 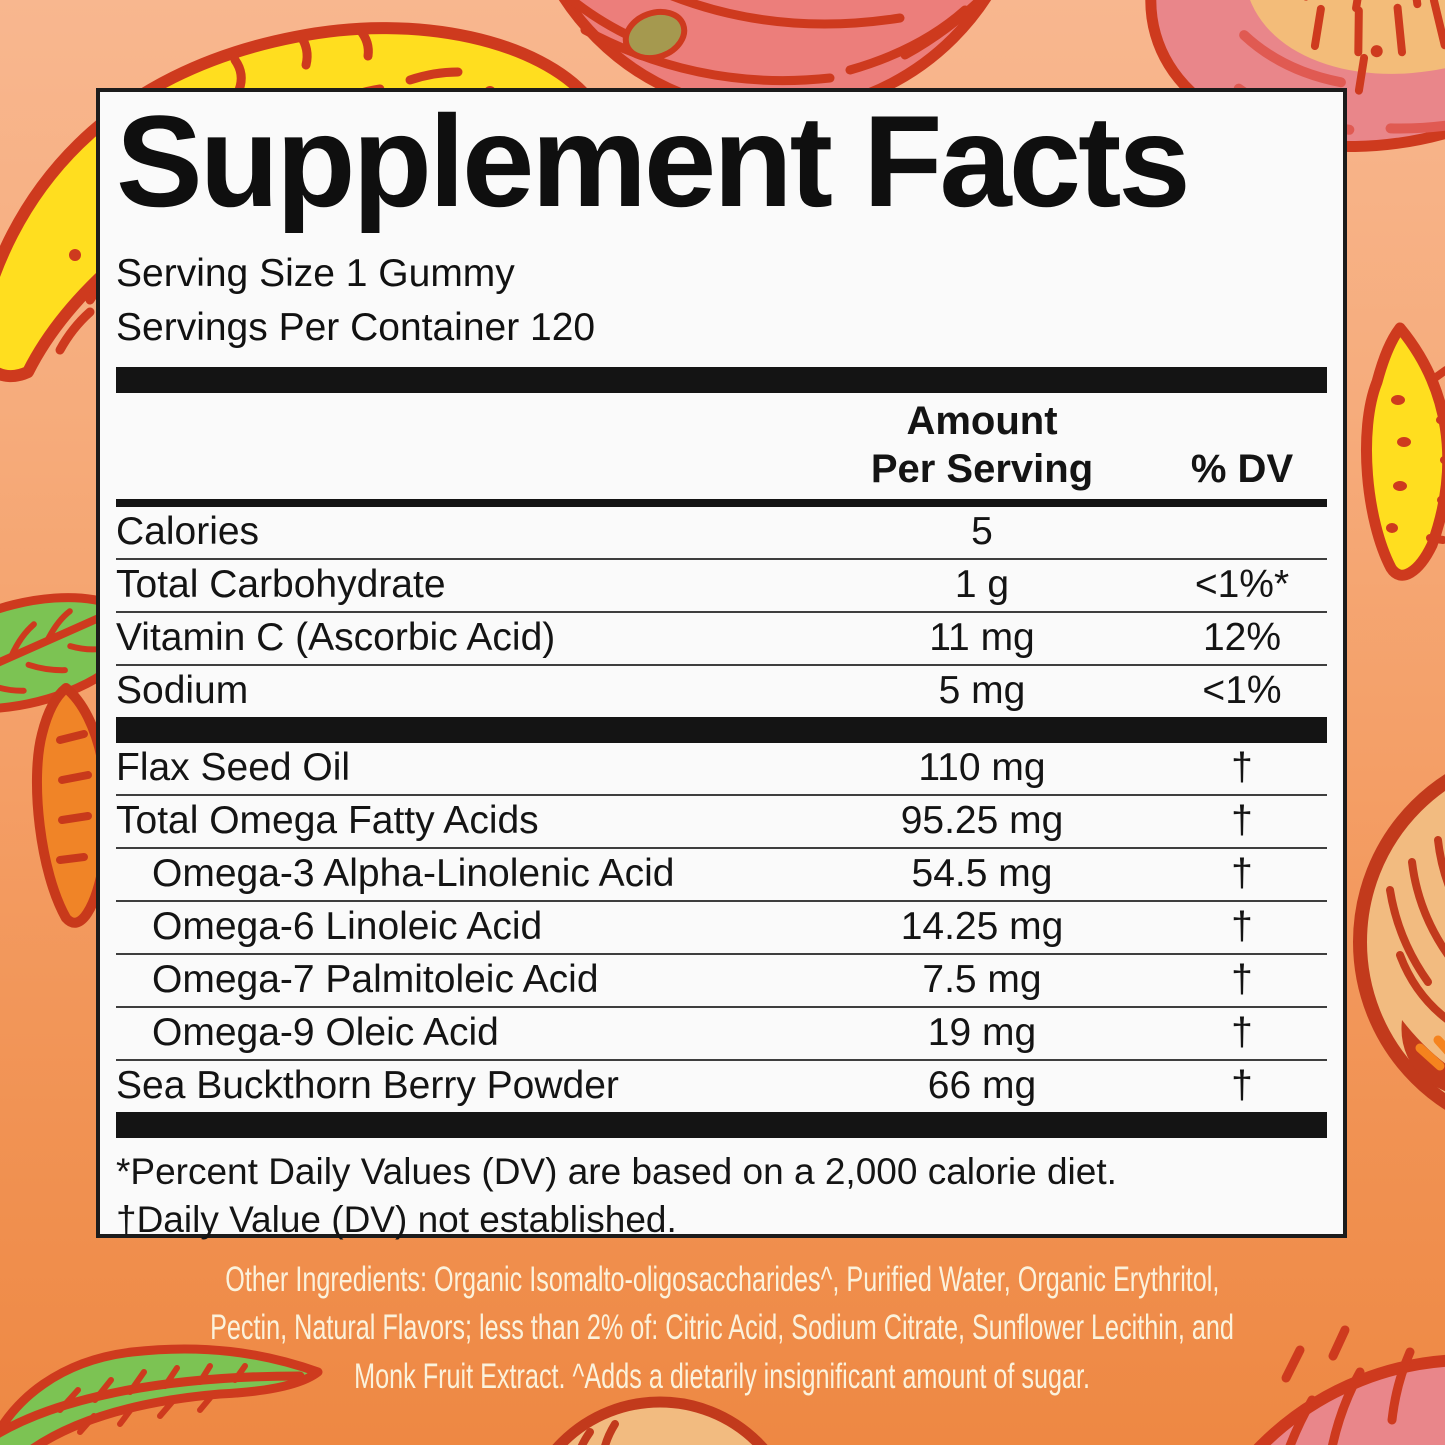 What do you see at coordinates (1242, 585) in the screenshot?
I see `row-dv: <1%*` at bounding box center [1242, 585].